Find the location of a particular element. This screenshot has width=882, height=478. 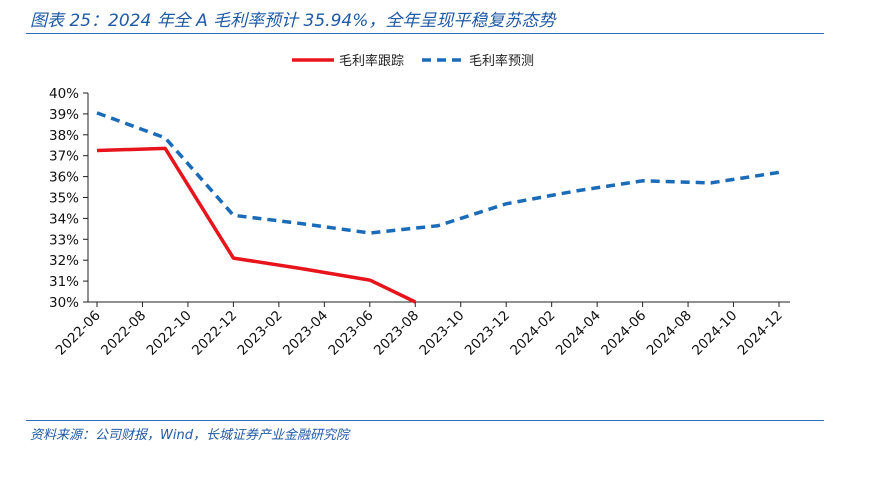

y-tick-label: 37% is located at coordinates (64, 157).